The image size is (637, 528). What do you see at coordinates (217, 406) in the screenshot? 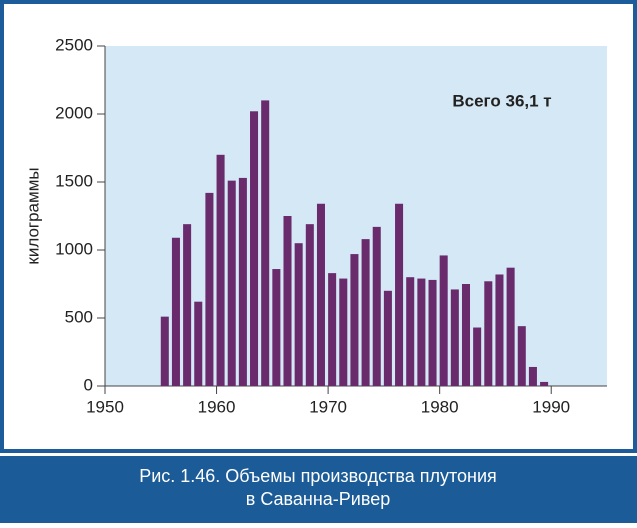
I see `x-tick-label: 1960` at bounding box center [217, 406].